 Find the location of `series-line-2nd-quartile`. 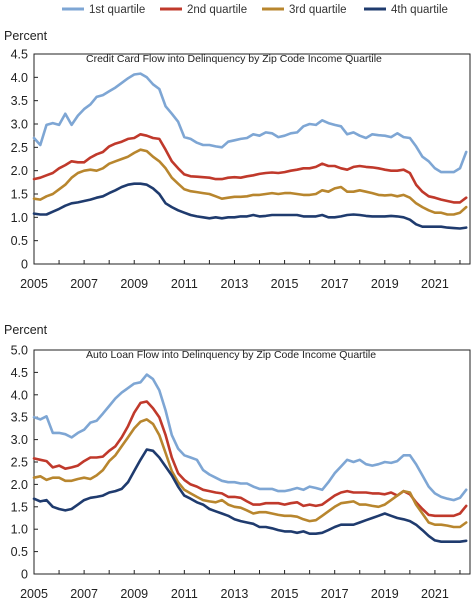

series-line-2nd-quartile is located at coordinates (250, 168).